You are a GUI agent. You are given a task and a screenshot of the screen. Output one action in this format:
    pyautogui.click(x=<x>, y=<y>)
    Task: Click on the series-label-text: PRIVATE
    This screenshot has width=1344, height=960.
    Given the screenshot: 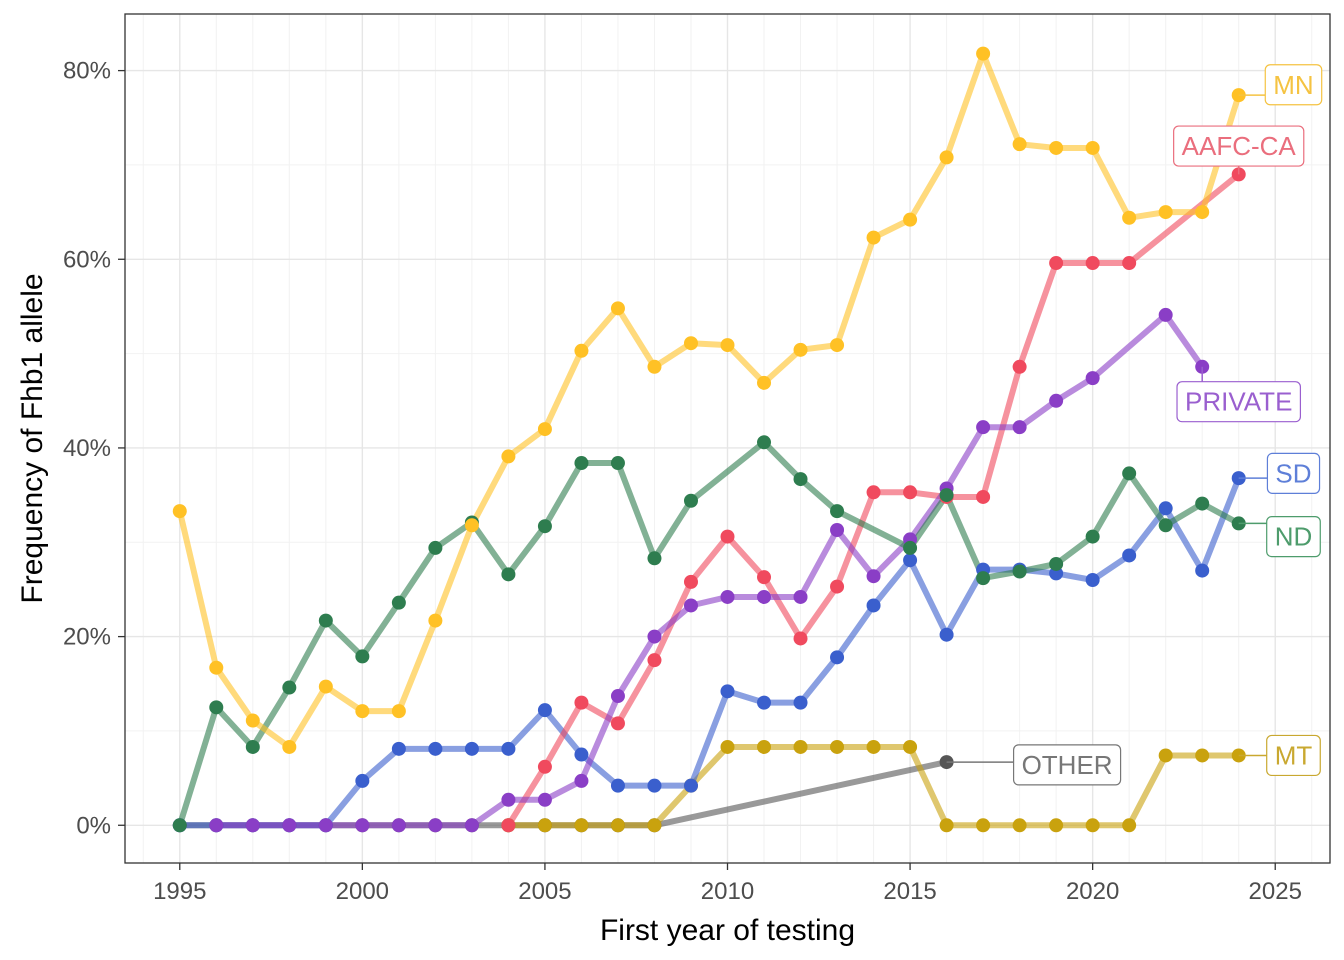 What is the action you would take?
    pyautogui.click(x=1238, y=402)
    